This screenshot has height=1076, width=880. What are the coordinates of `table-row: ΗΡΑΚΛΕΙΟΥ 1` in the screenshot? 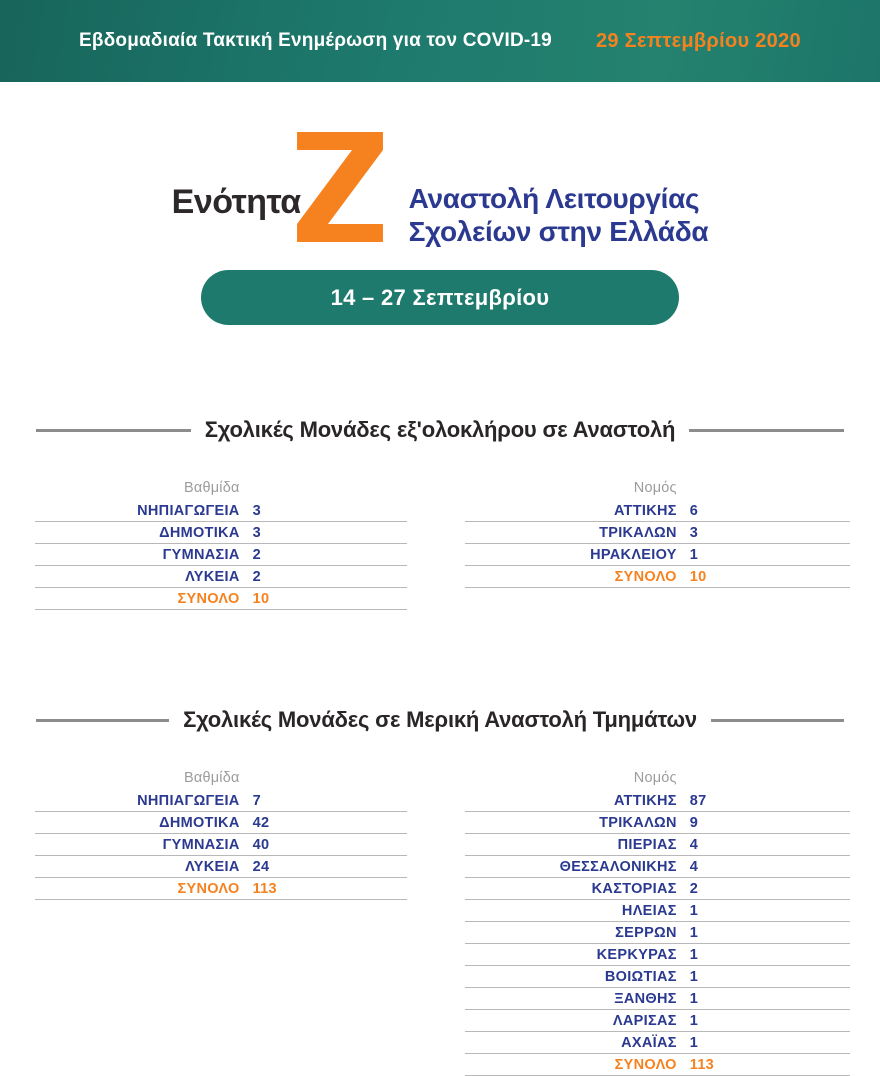 It's located at (657, 555).